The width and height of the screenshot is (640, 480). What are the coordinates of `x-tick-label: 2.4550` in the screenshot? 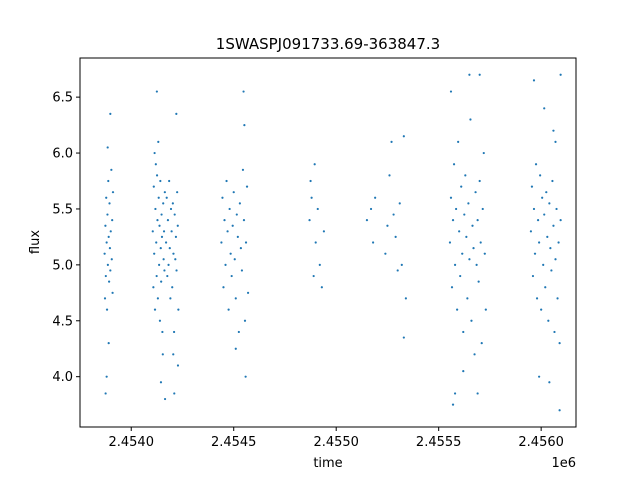 It's located at (336, 442).